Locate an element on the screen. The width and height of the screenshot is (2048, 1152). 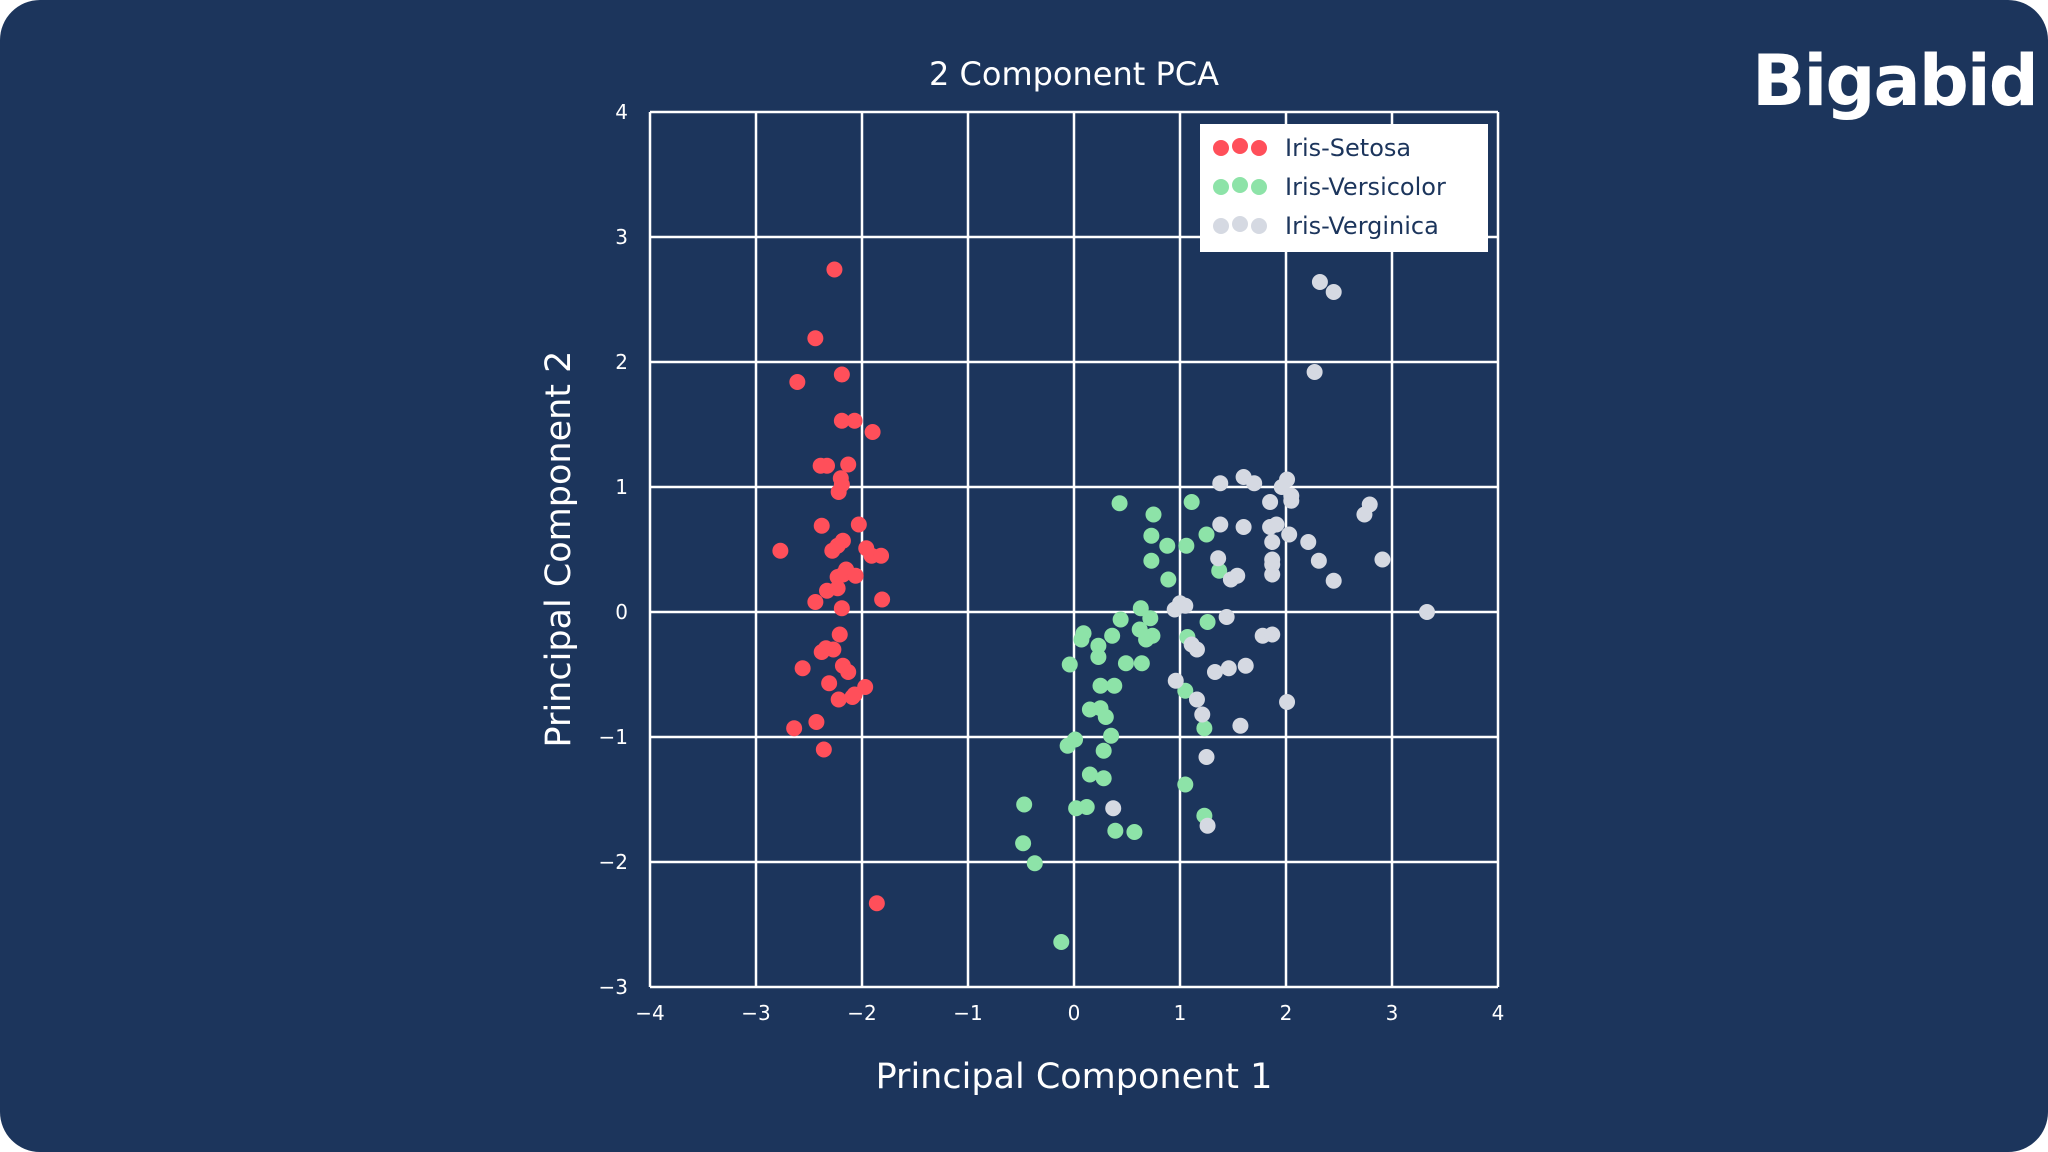
y-tick-label: 1 is located at coordinates (621, 487).